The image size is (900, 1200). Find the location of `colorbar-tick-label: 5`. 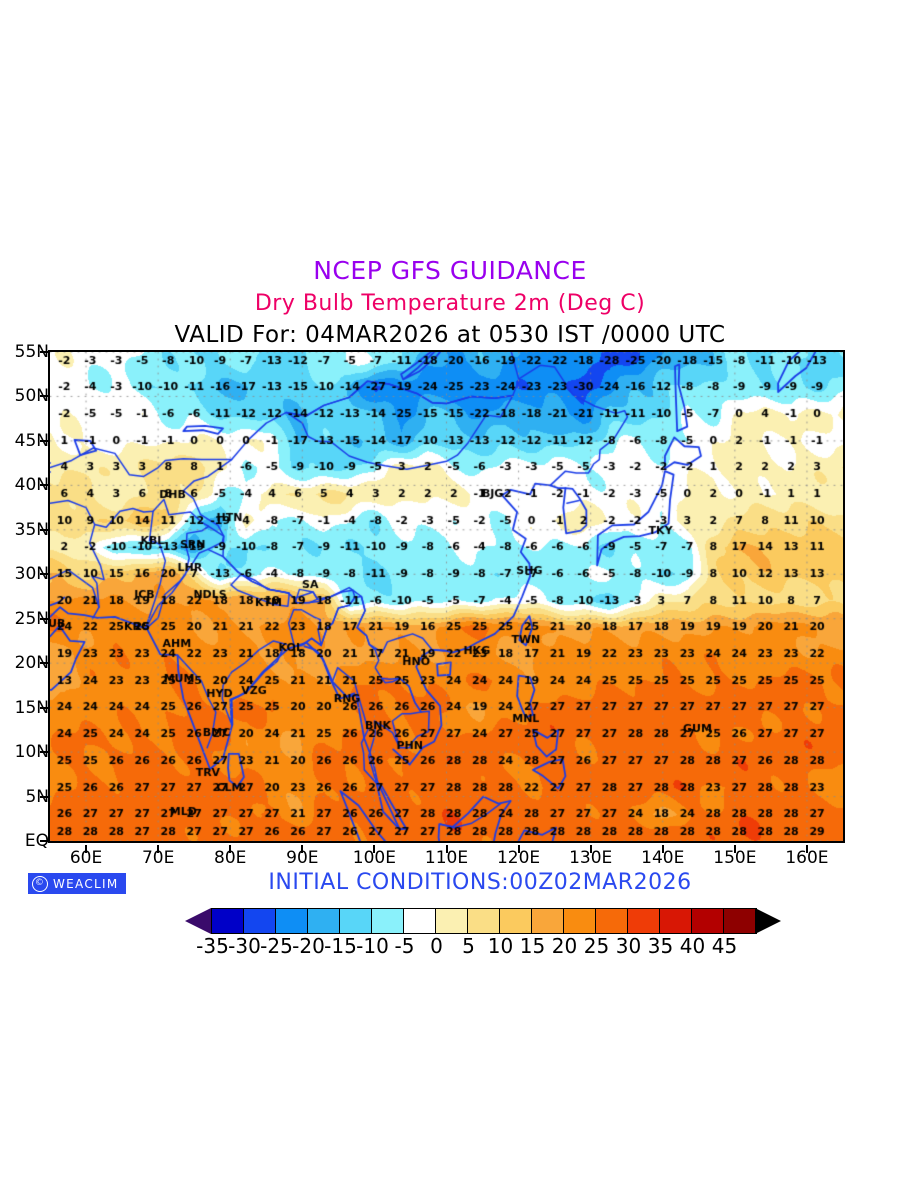

colorbar-tick-label: 5 is located at coordinates (468, 946).